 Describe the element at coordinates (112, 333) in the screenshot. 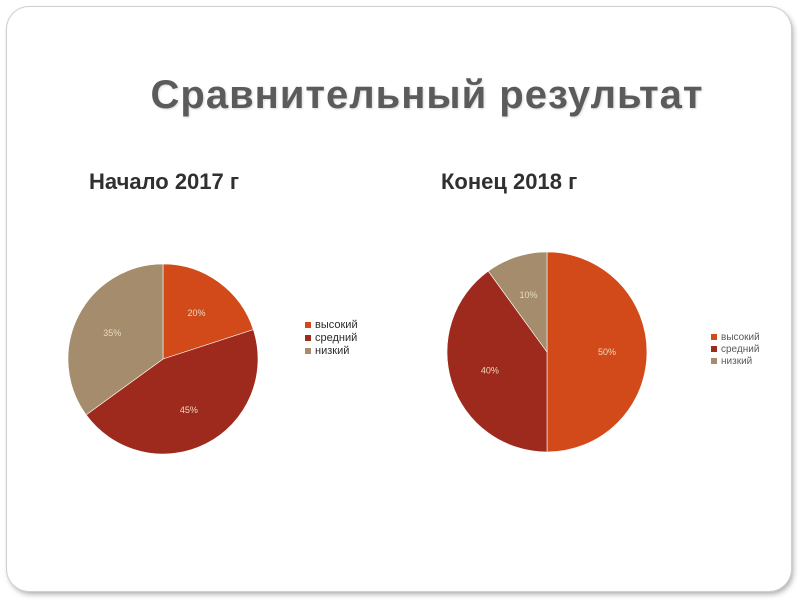

I see `slice-low-label: 35%` at that location.